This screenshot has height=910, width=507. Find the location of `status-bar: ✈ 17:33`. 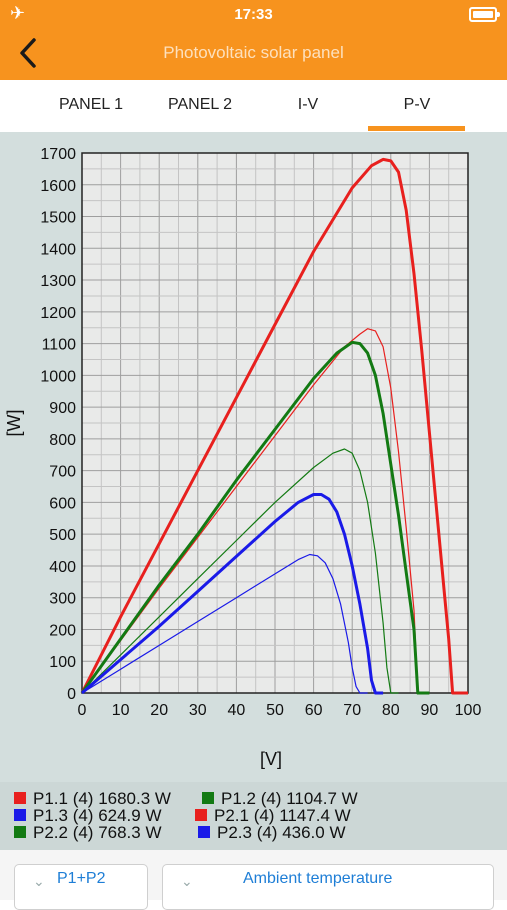

status-bar: ✈ 17:33 is located at coordinates (253, 14).